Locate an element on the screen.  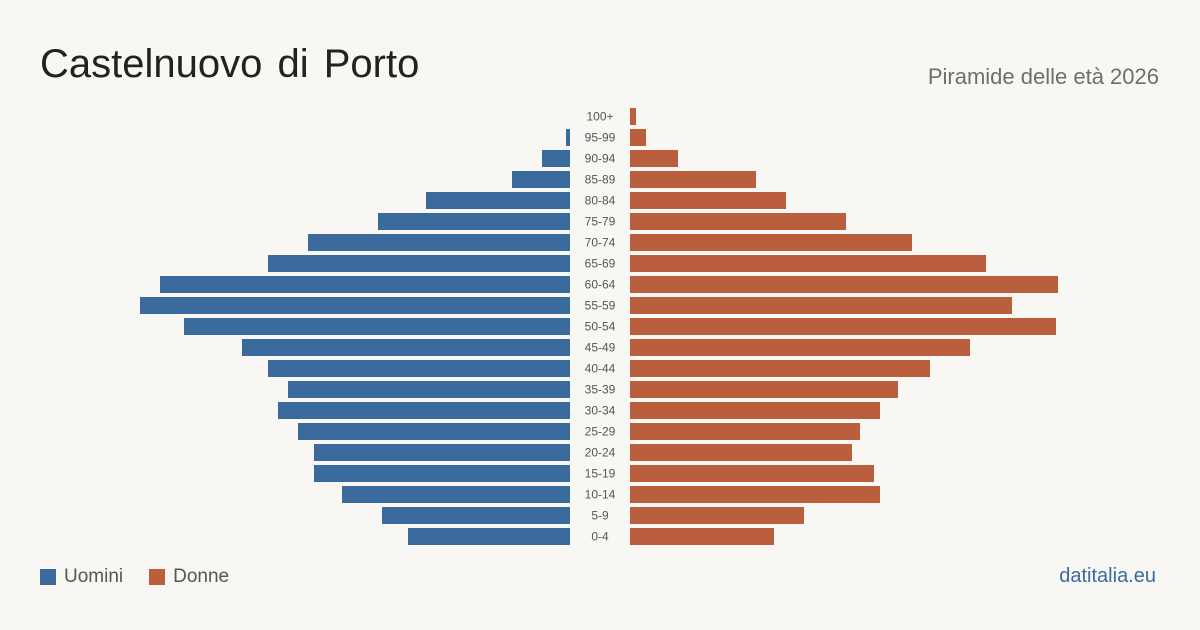
age-group-label: 0-4 is located at coordinates (600, 537).